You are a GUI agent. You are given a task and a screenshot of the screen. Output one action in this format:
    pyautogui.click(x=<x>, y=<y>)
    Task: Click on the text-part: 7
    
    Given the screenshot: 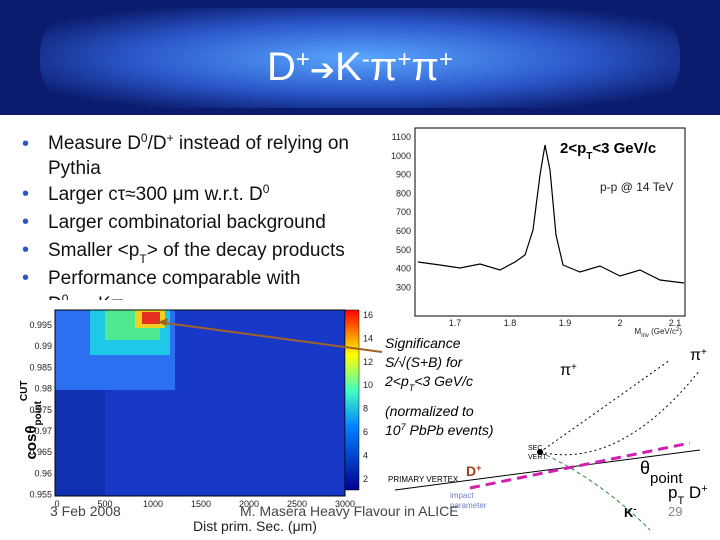 What is the action you would take?
    pyautogui.click(x=404, y=427)
    